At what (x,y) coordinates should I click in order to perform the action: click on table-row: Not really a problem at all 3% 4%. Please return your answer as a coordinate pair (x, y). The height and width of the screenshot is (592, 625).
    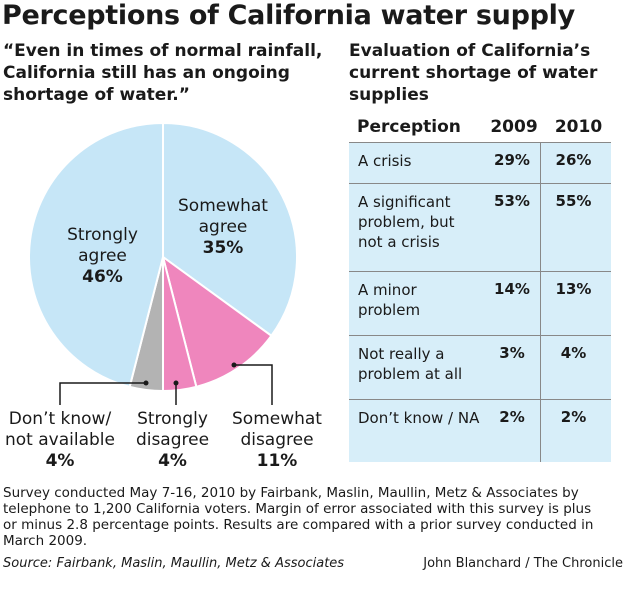
    Looking at the image, I should click on (480, 367).